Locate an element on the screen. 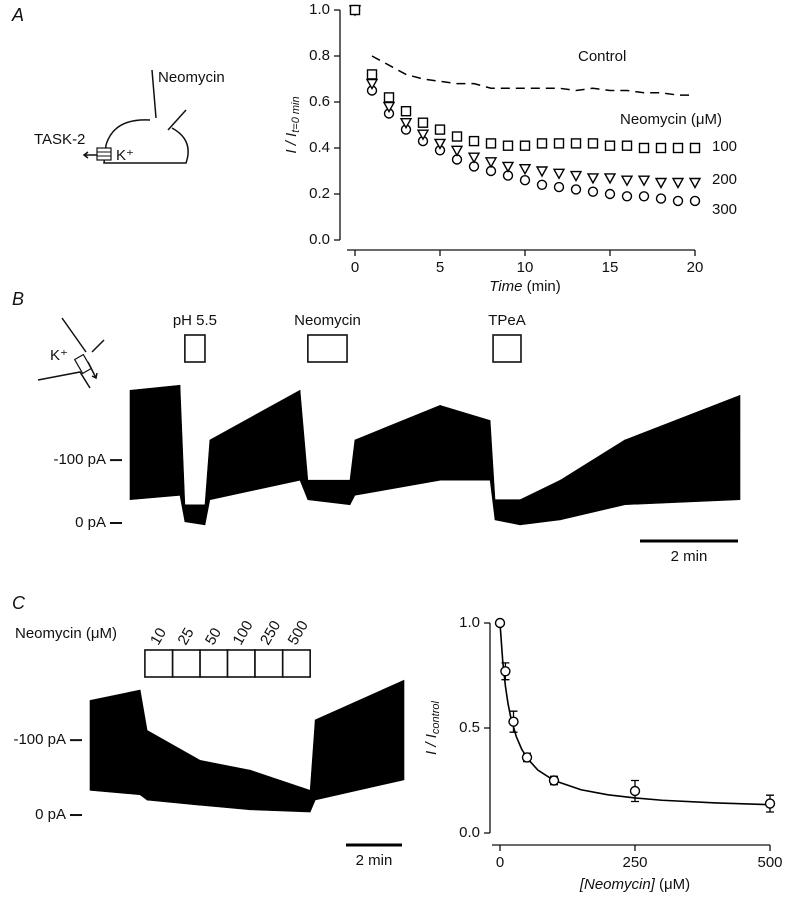 Image resolution: width=787 pixels, height=897 pixels. pipette is located at coordinates (83, 335).